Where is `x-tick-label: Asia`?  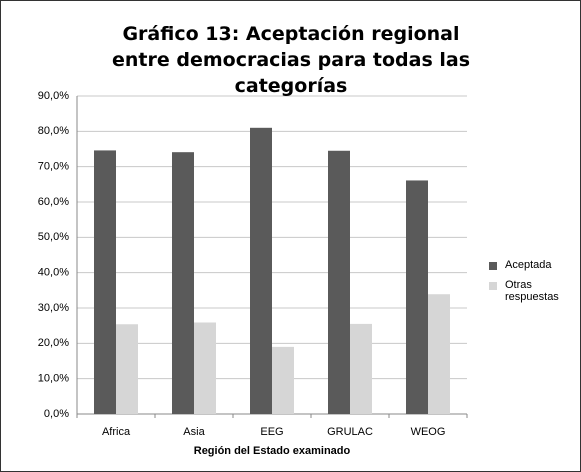 x-tick-label: Asia is located at coordinates (194, 432).